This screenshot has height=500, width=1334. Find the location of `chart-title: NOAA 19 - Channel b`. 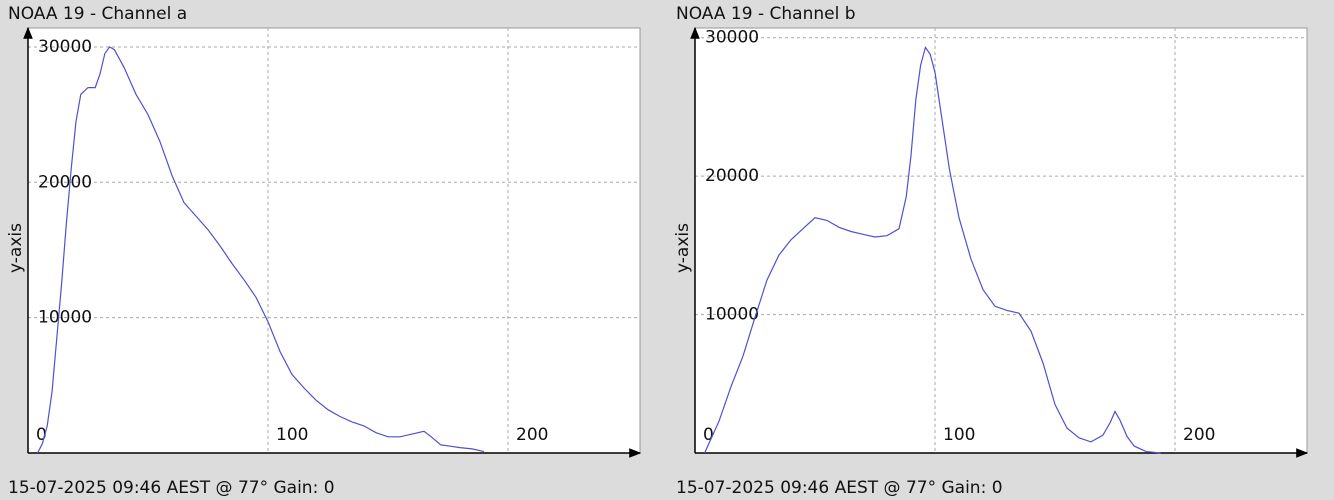

chart-title: NOAA 19 - Channel b is located at coordinates (766, 14).